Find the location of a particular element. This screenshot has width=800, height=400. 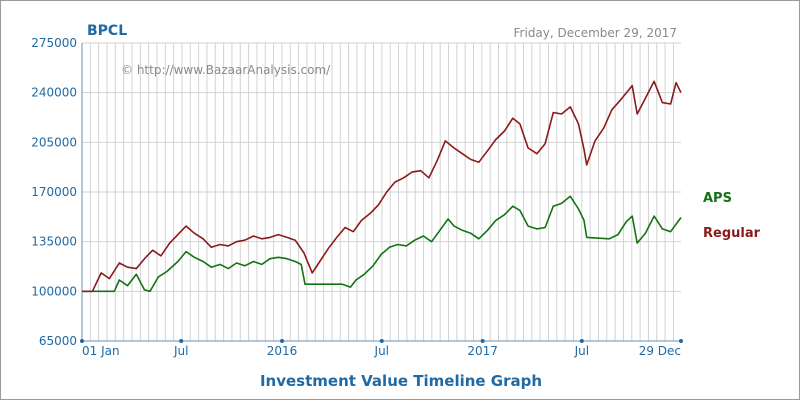

y-tick-label-1: 100000 is located at coordinates (54, 291).